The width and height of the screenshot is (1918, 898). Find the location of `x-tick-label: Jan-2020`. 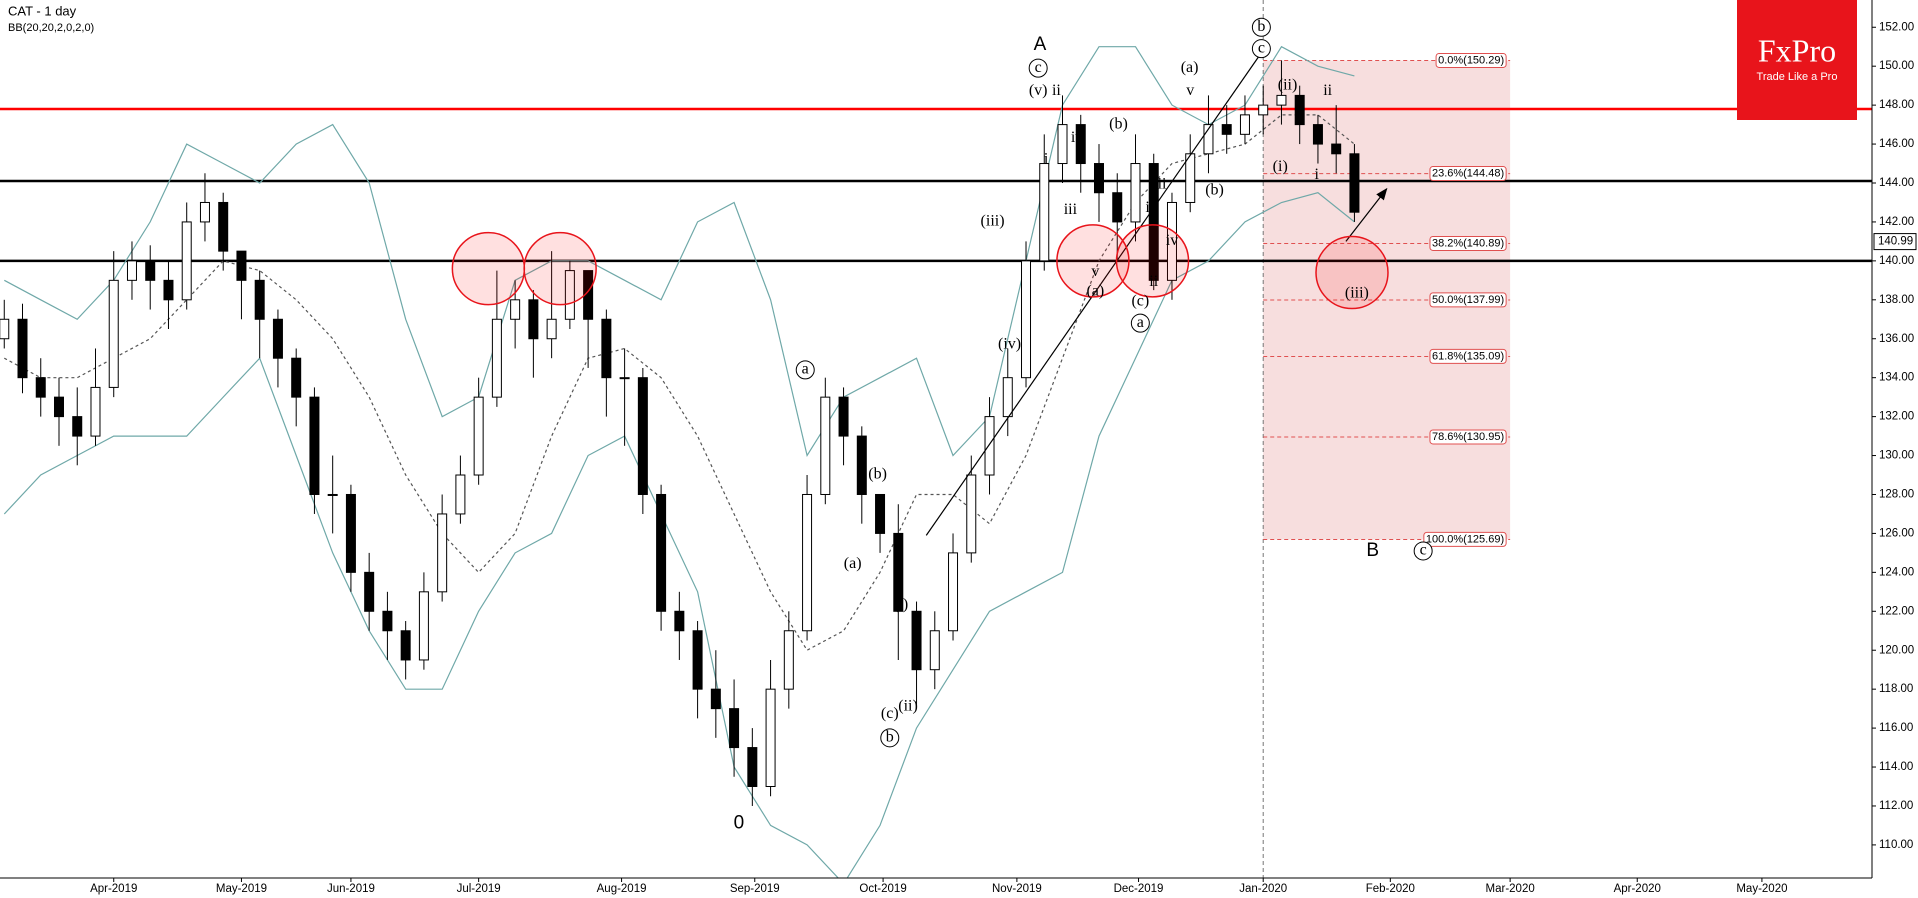

x-tick-label: Jan-2020 is located at coordinates (1263, 889).